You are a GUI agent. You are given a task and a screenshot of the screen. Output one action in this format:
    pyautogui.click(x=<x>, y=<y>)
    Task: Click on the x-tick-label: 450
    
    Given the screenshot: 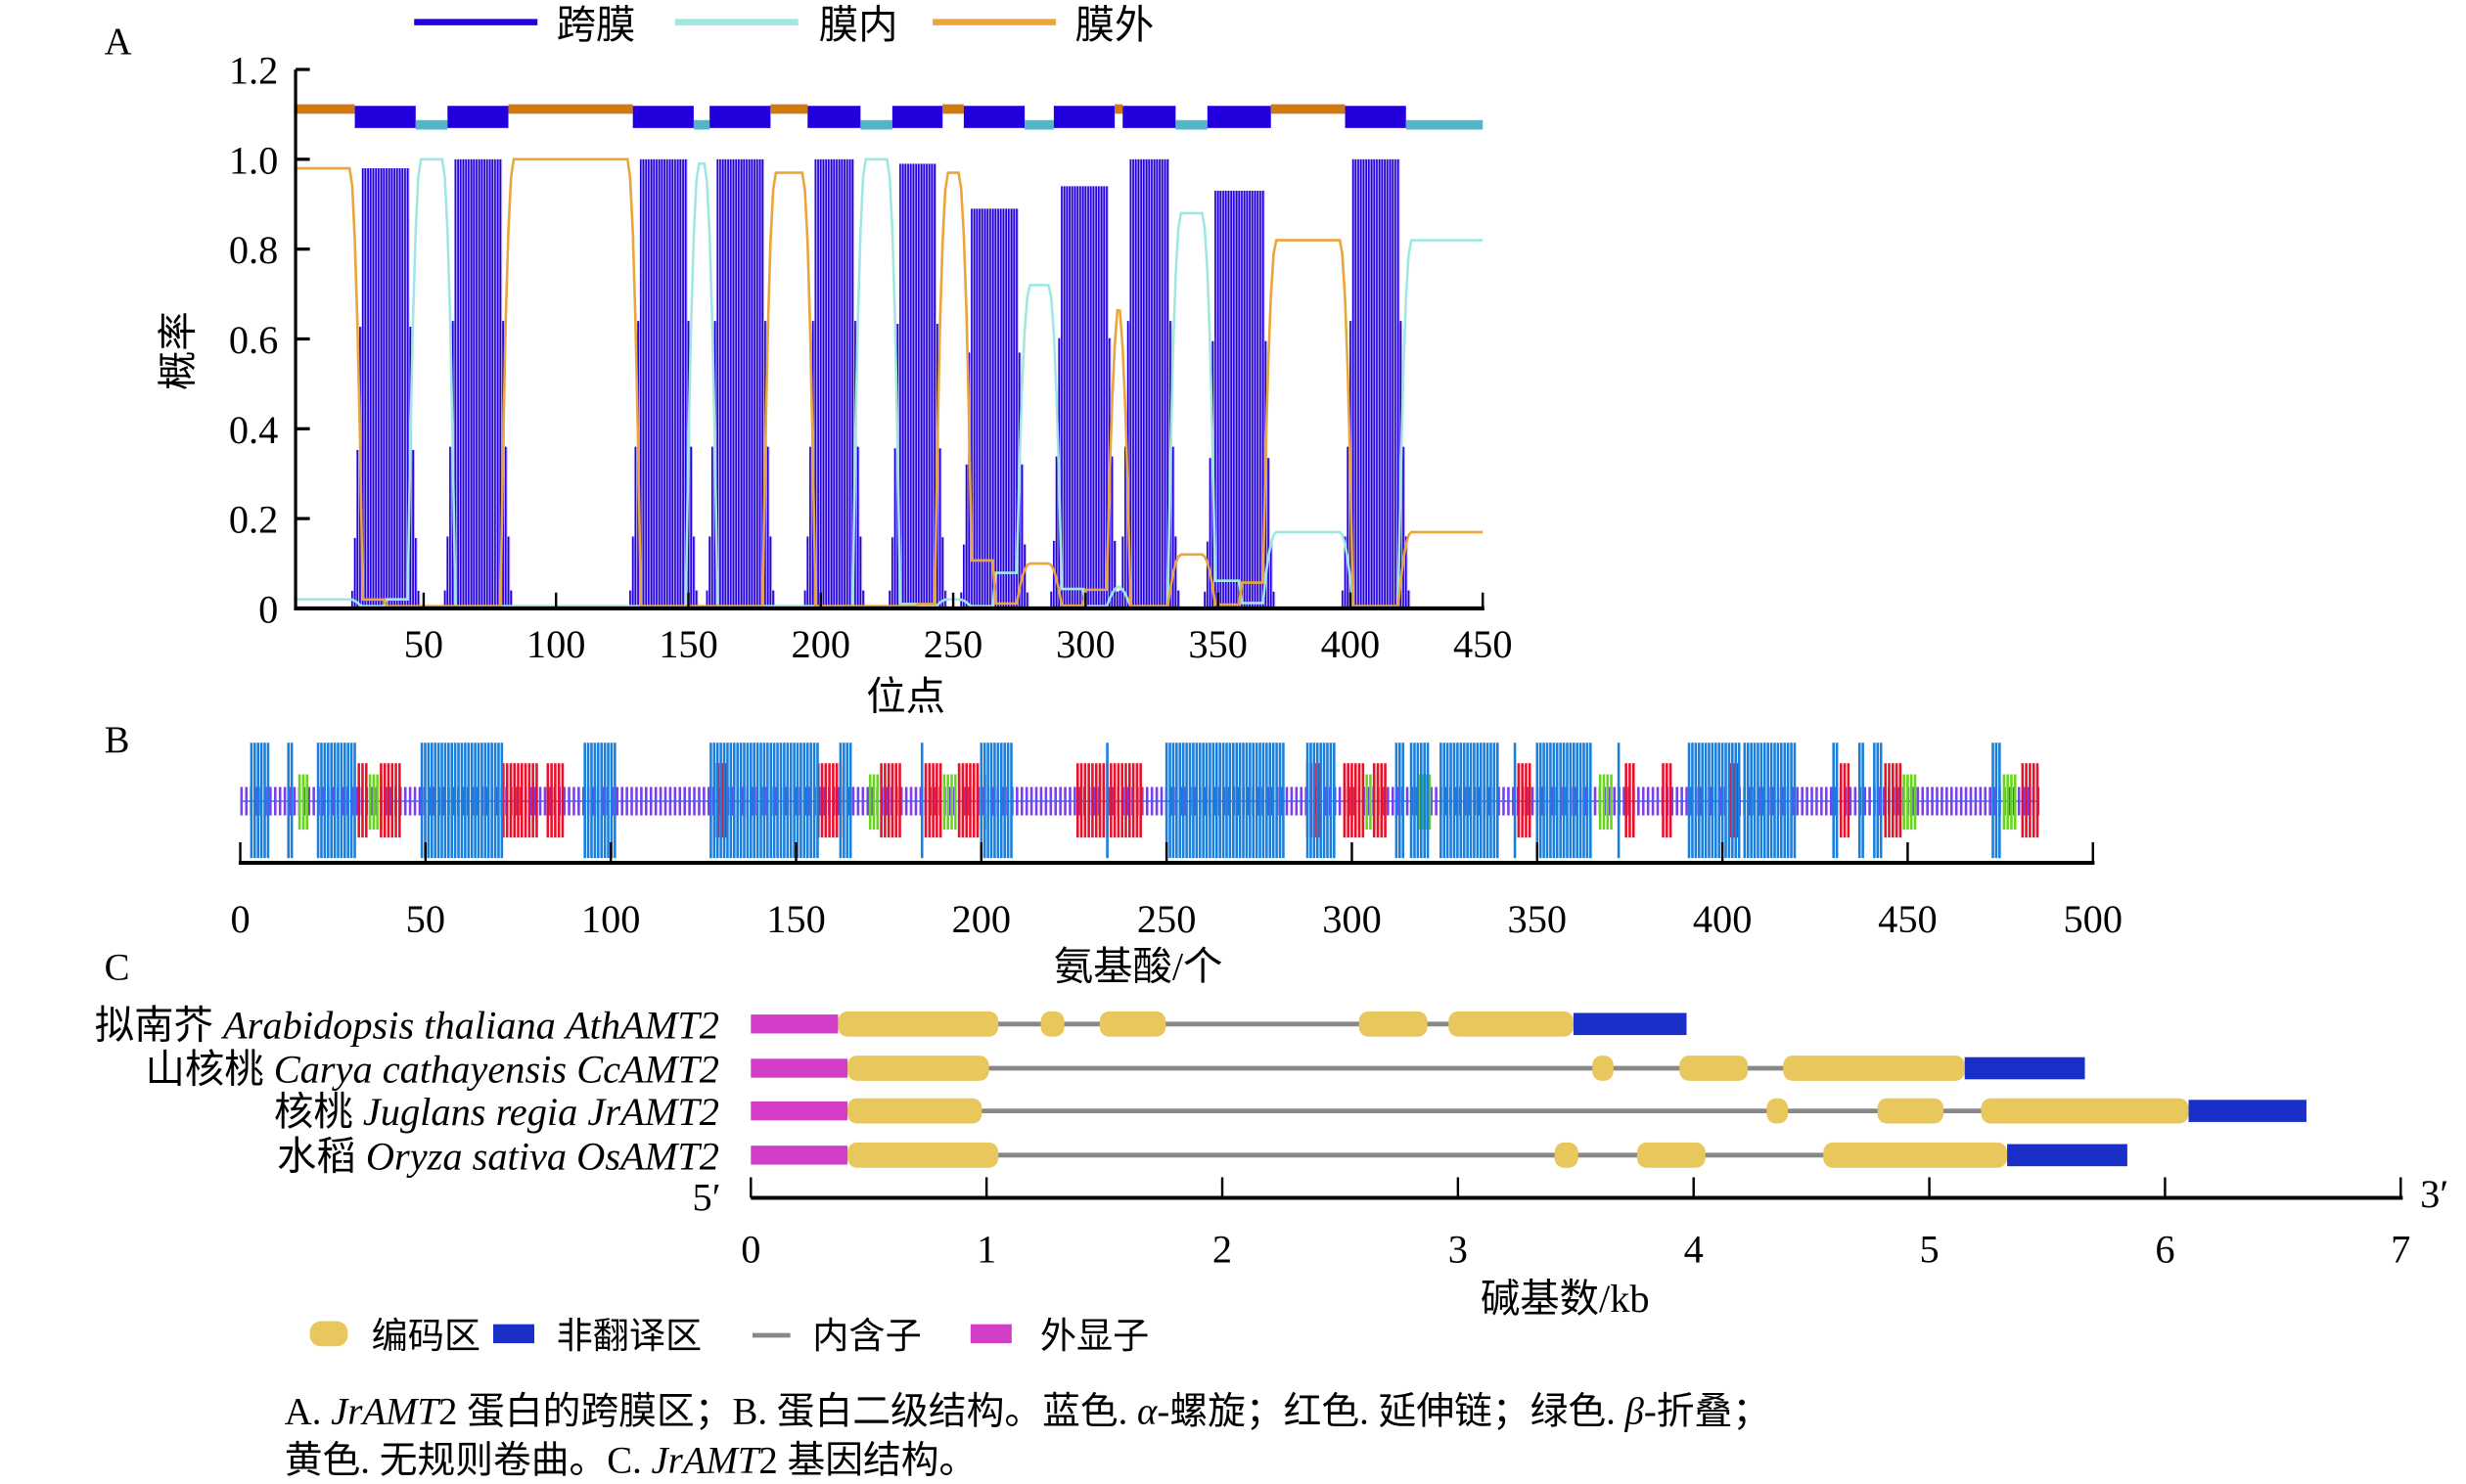 What is the action you would take?
    pyautogui.click(x=1483, y=644)
    